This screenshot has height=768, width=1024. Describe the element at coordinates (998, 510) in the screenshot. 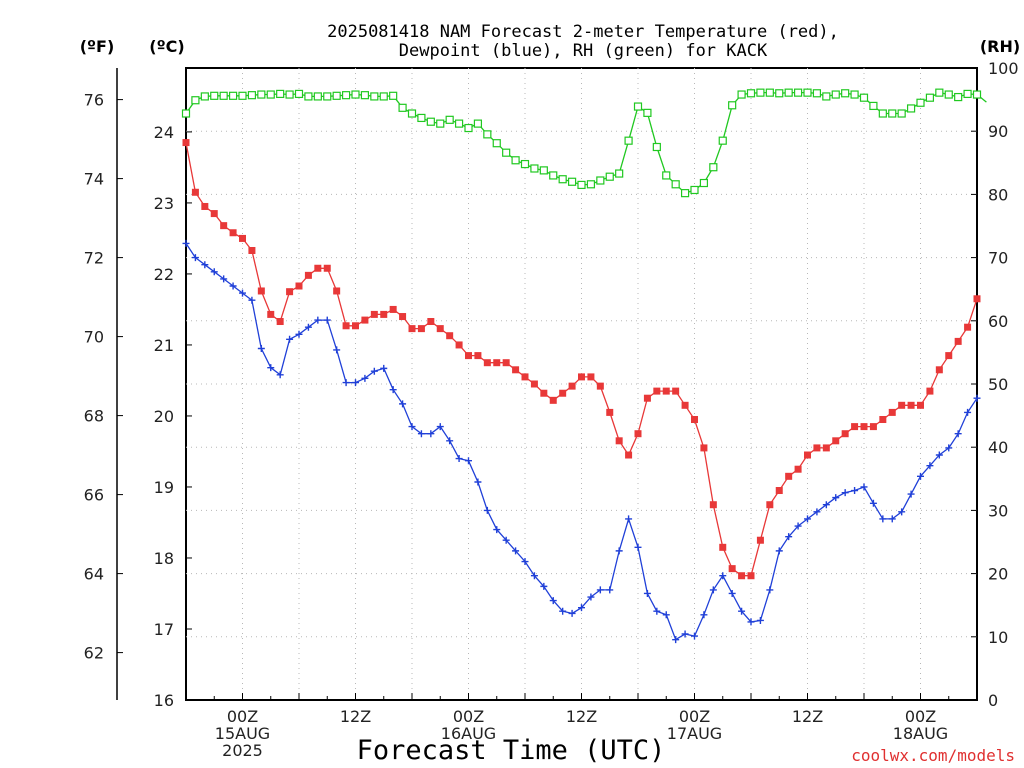

I see `rh-tick-label: 30` at that location.